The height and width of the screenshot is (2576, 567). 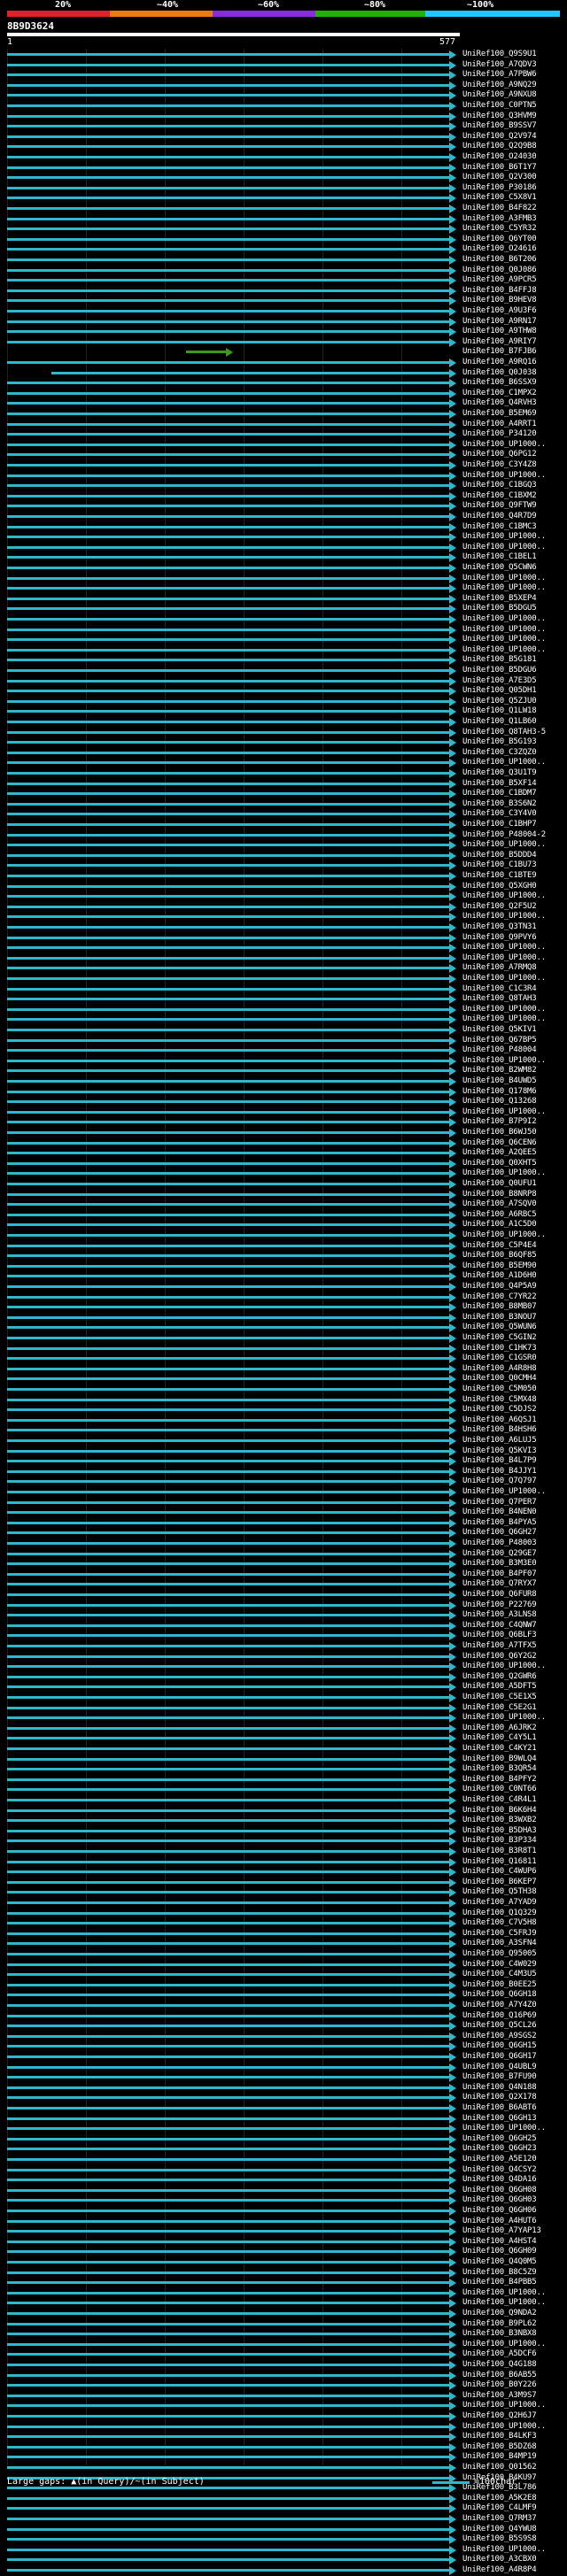 What do you see at coordinates (499, 598) in the screenshot?
I see `hit-label: UniRef100_B5XEP4` at bounding box center [499, 598].